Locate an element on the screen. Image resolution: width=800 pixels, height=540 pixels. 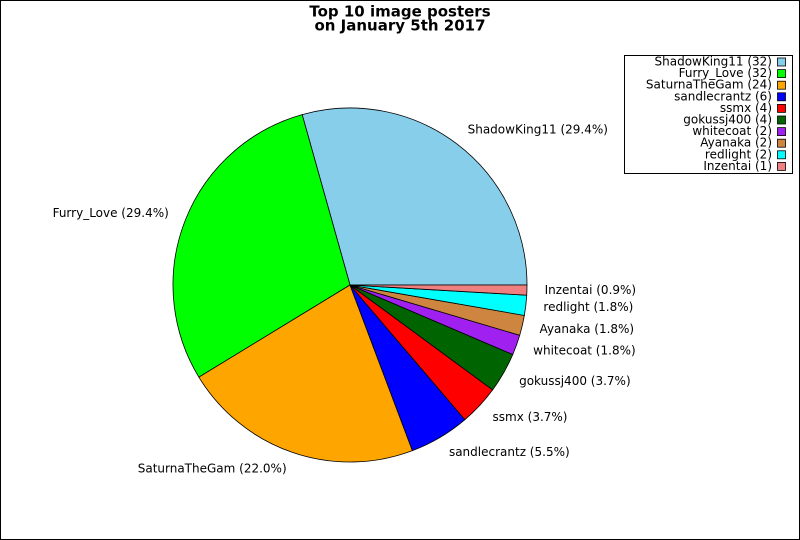
slice-label: redlight (1.8%) is located at coordinates (588, 307).